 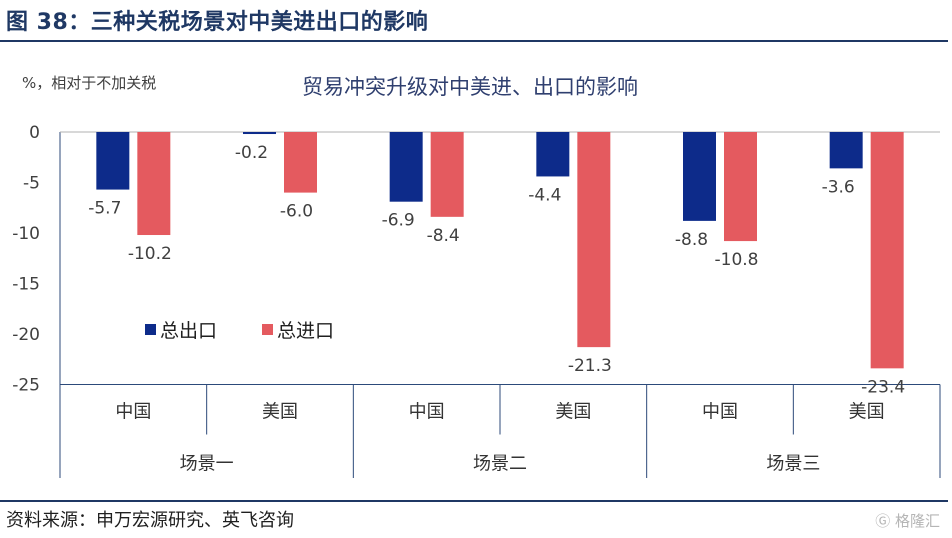 I want to click on data-label: -0.2, so click(x=251, y=153).